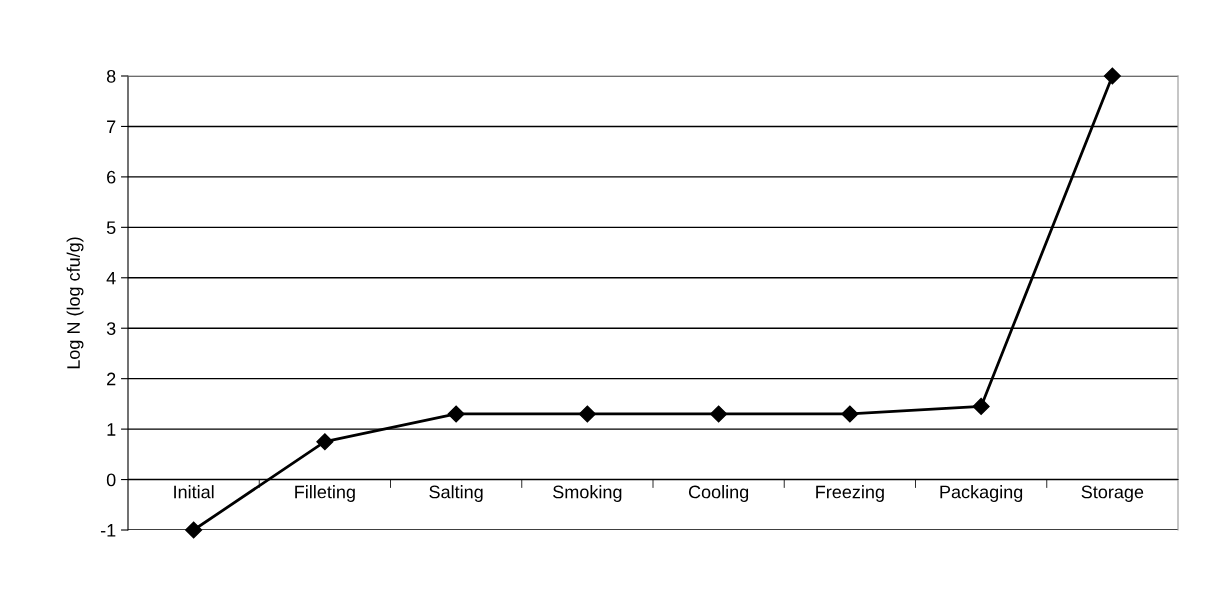 The height and width of the screenshot is (589, 1208). What do you see at coordinates (111, 379) in the screenshot?
I see `y-tick-label: 2` at bounding box center [111, 379].